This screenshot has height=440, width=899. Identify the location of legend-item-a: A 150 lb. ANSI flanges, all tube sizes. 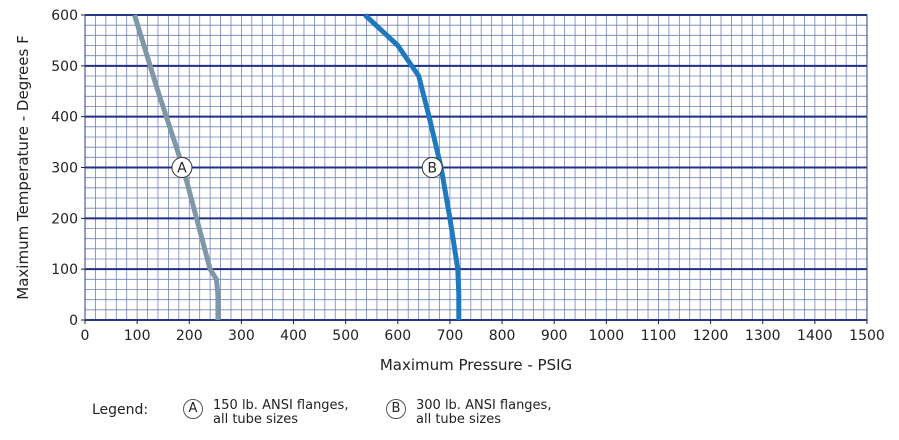
(265, 413).